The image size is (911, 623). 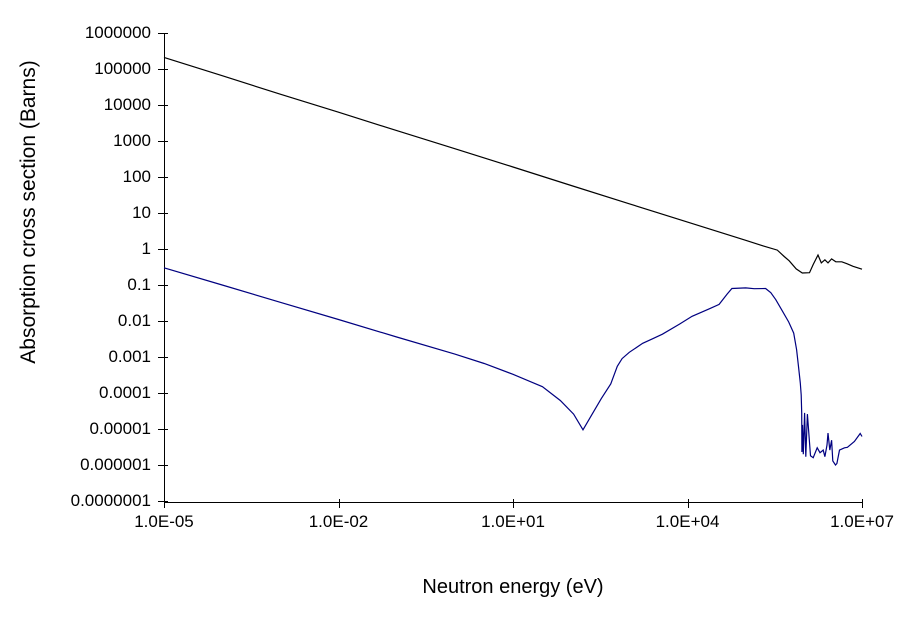 I want to click on y-tick-label: 0.01, so click(x=134, y=320).